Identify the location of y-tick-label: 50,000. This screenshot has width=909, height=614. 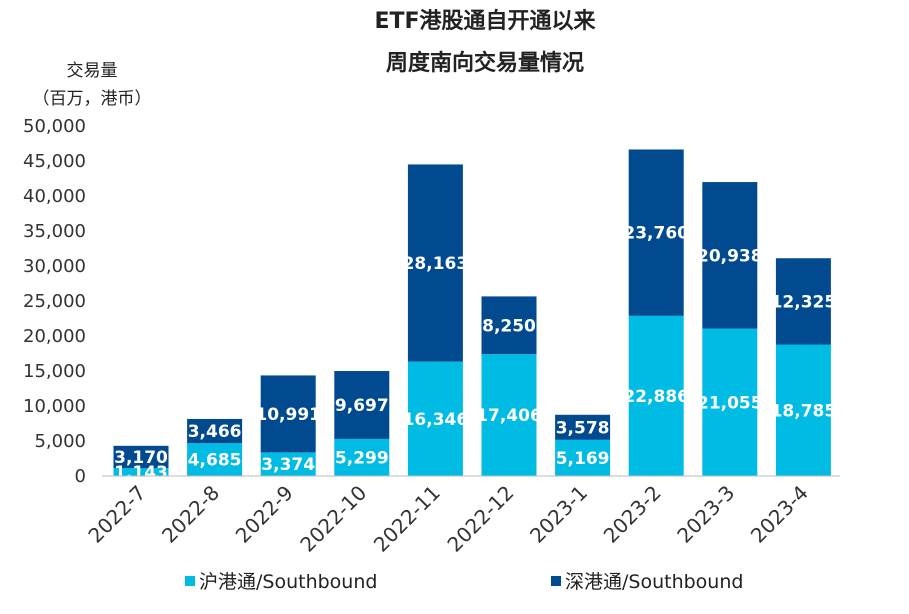
(54, 126).